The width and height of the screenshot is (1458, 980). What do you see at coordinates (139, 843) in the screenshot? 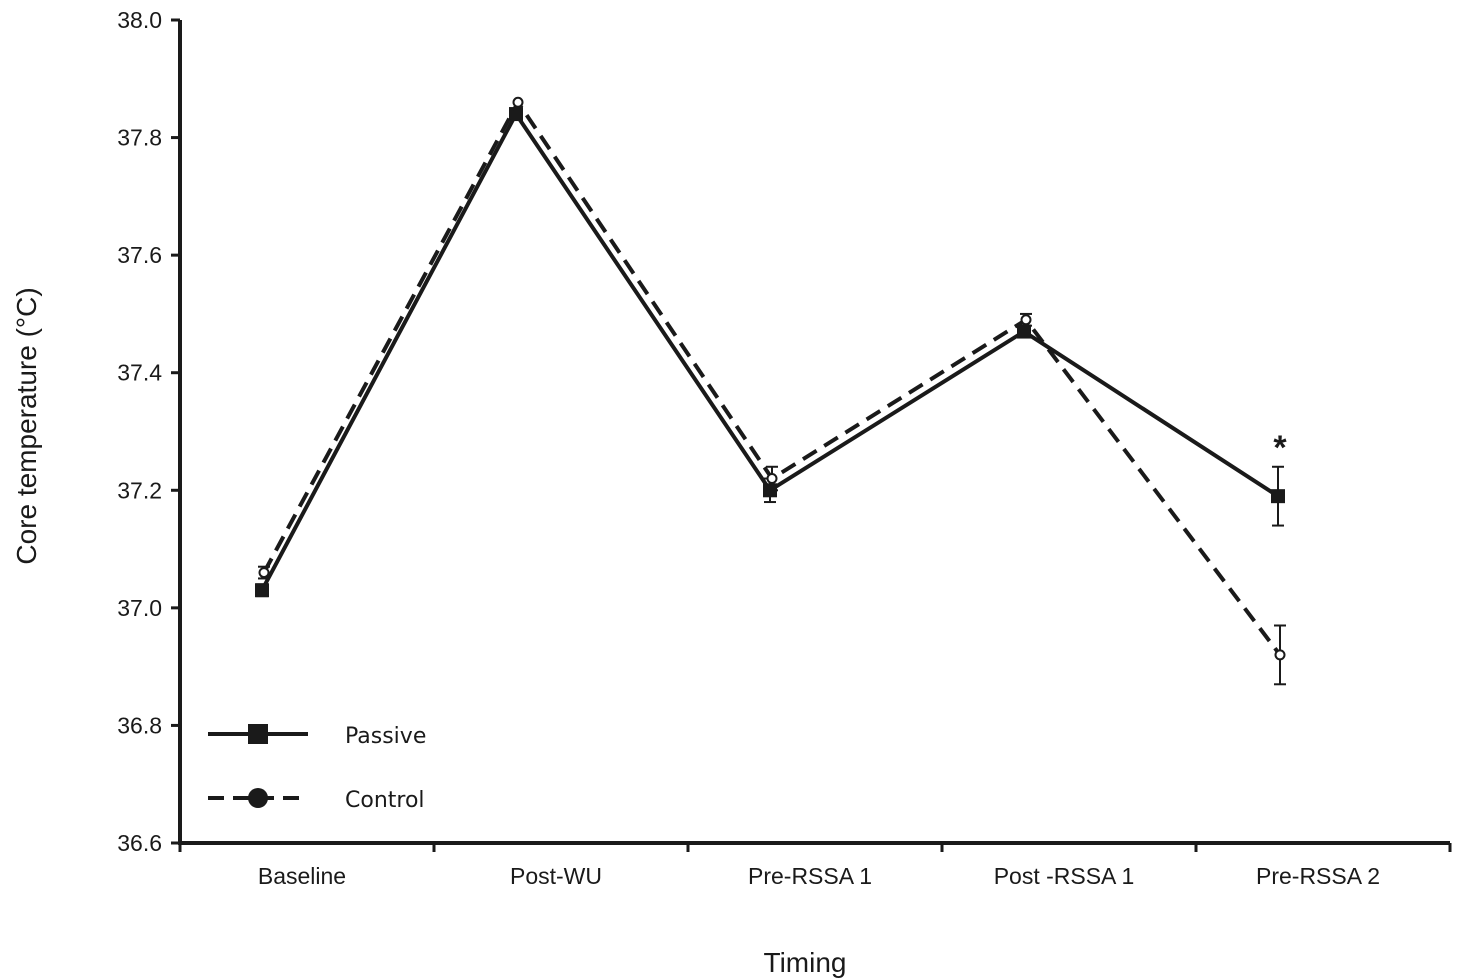
I see `y-tick-label: 36.6` at bounding box center [139, 843].